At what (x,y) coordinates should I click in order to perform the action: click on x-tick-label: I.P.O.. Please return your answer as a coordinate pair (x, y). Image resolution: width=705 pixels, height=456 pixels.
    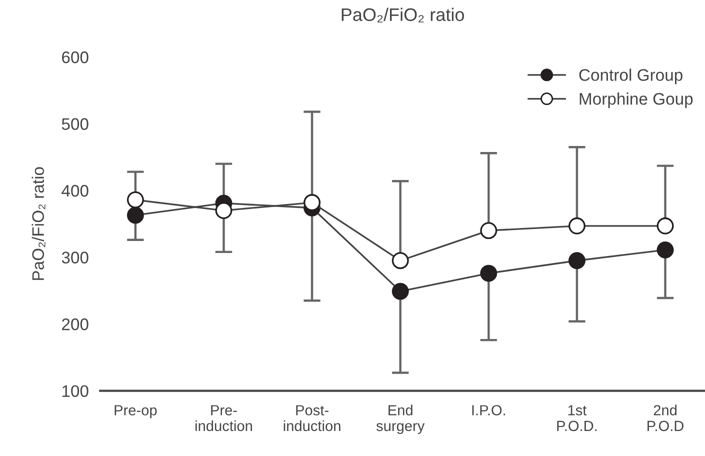
    Looking at the image, I should click on (489, 410).